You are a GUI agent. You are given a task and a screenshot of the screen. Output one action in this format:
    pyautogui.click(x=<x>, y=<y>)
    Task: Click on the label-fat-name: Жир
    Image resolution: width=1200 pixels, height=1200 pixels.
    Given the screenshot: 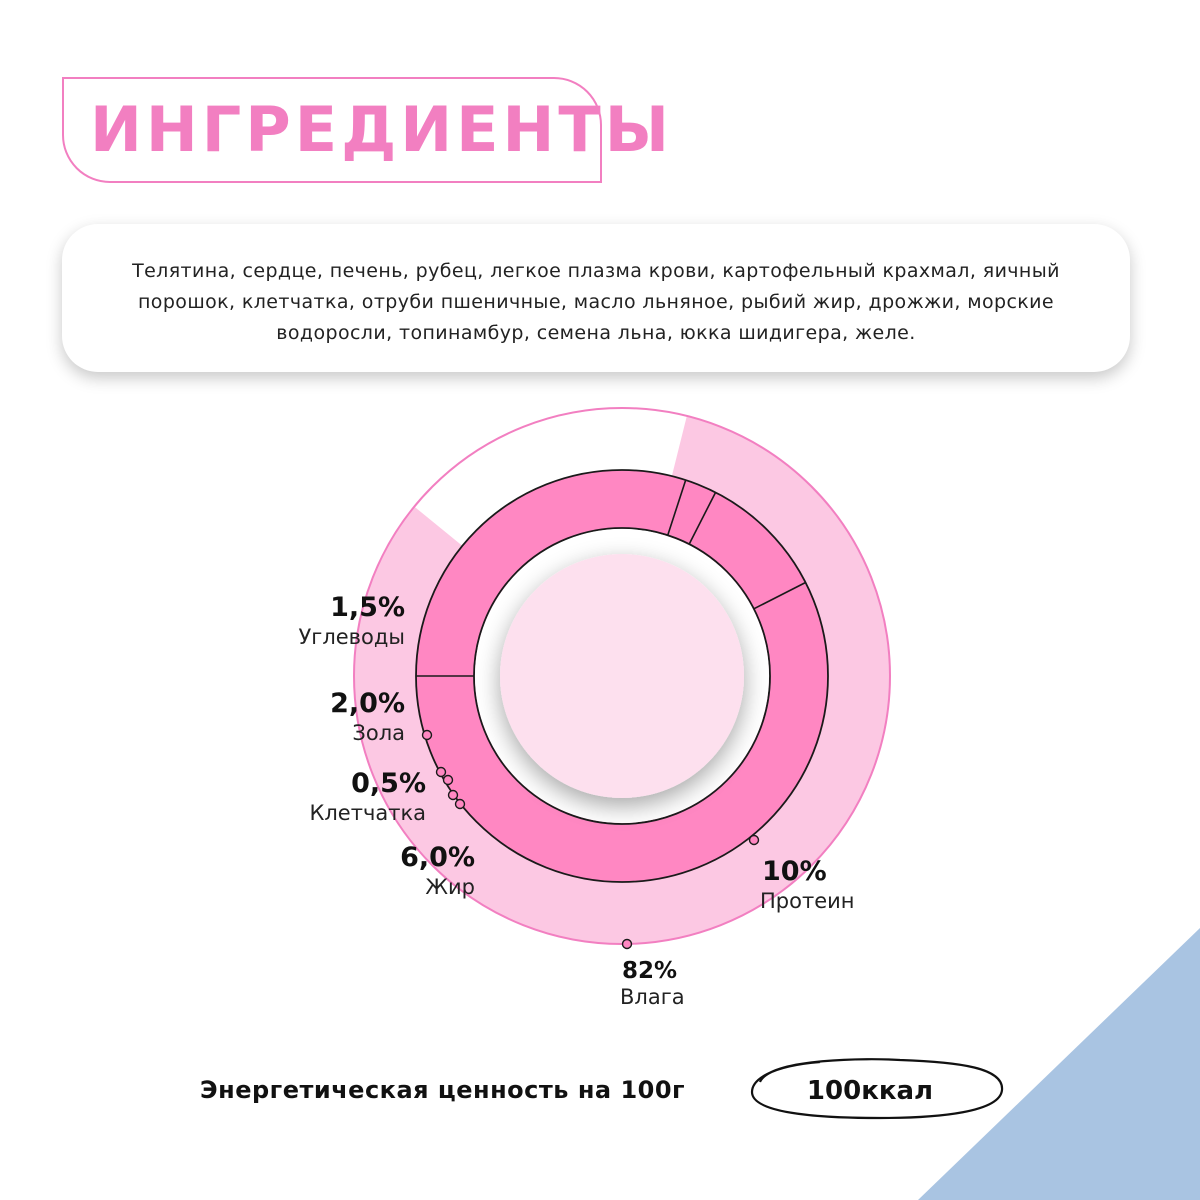 What is the action you would take?
    pyautogui.click(x=450, y=887)
    